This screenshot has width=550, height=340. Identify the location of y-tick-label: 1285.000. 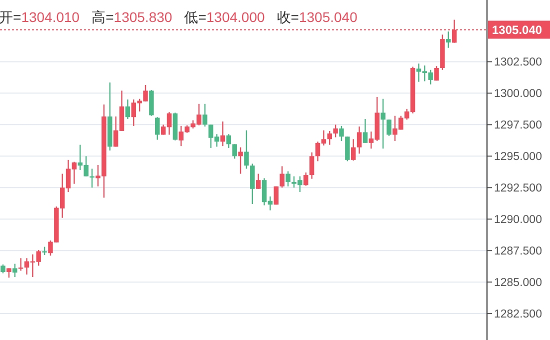
(518, 283).